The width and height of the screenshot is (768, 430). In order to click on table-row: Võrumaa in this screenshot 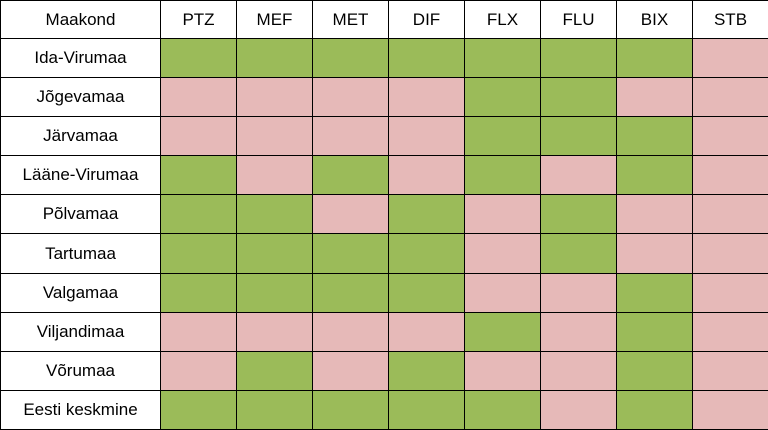, I will do `click(384, 370)`.